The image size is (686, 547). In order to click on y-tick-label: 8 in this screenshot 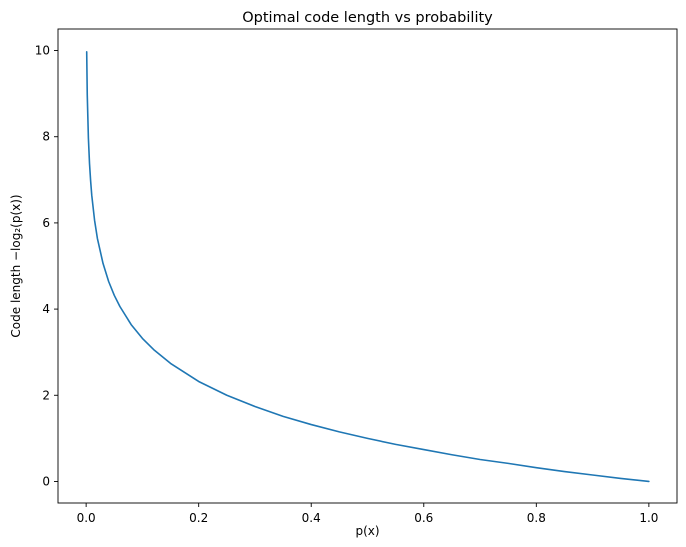, I will do `click(46, 137)`.